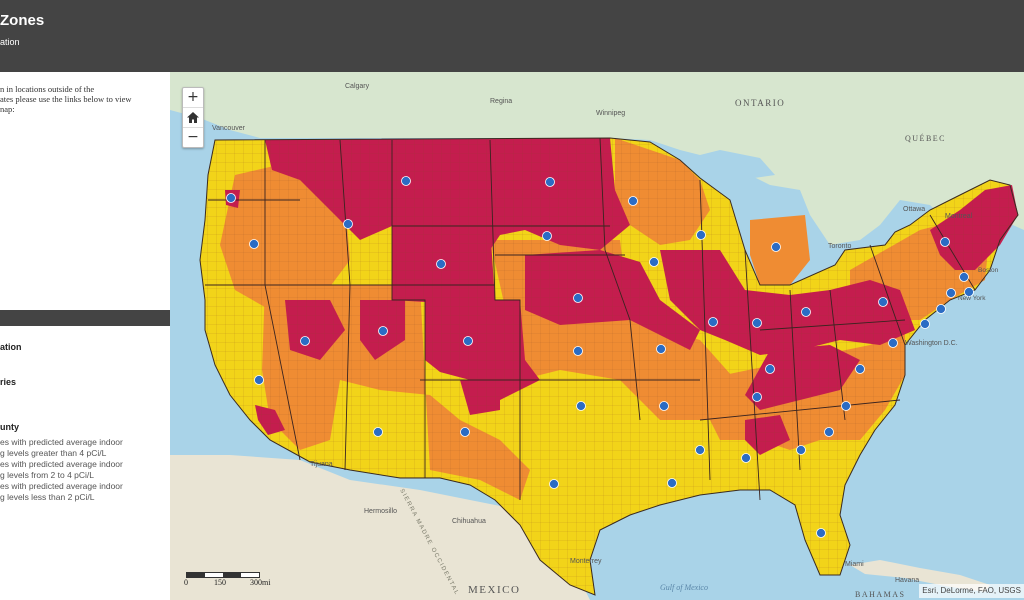 The width and height of the screenshot is (1024, 600). Describe the element at coordinates (512, 36) in the screenshot. I see `app-header: Zones ation` at that location.